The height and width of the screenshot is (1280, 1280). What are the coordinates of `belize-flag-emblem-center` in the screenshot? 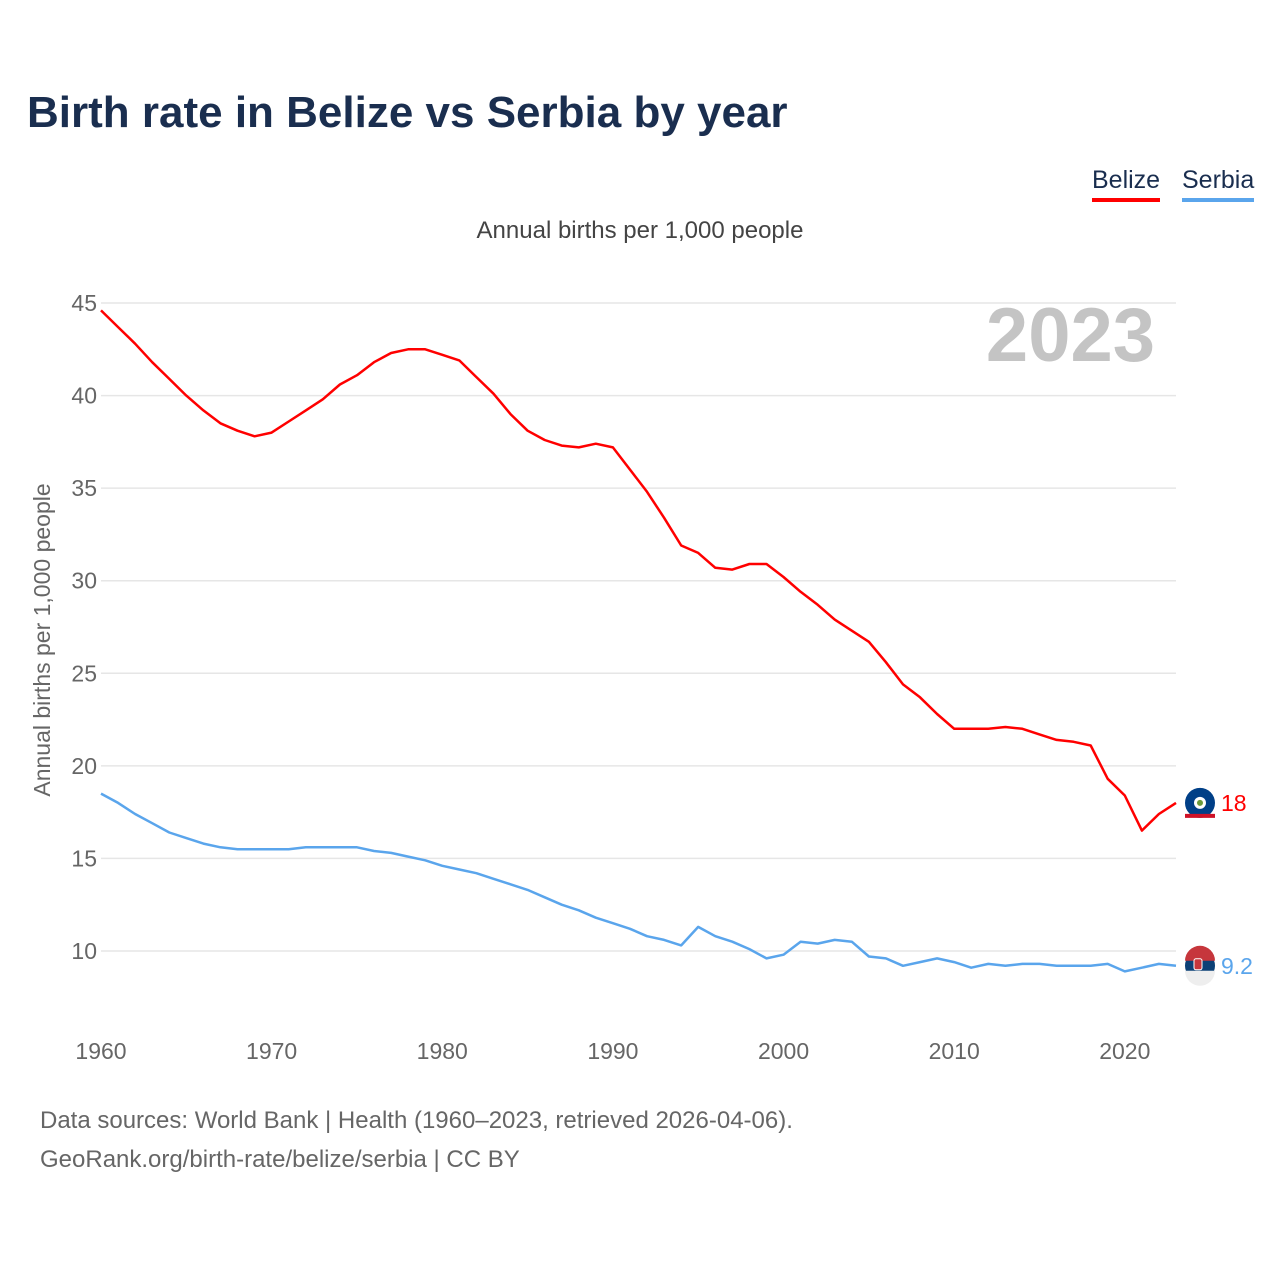 It's located at (1200, 802).